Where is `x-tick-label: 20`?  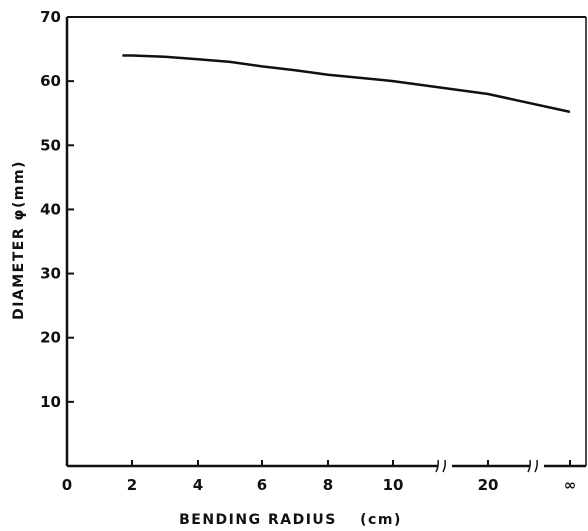 x-tick-label: 20 is located at coordinates (488, 485).